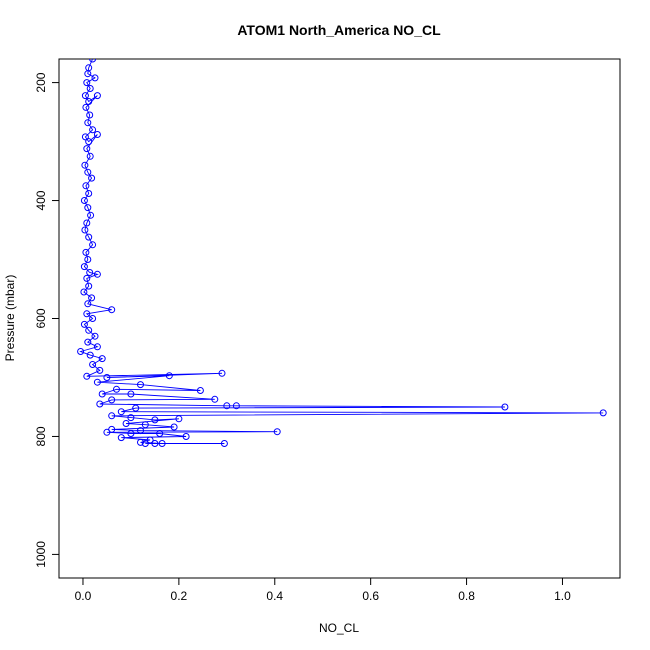  Describe the element at coordinates (370, 596) in the screenshot. I see `x-tick-label: 0.6` at that location.